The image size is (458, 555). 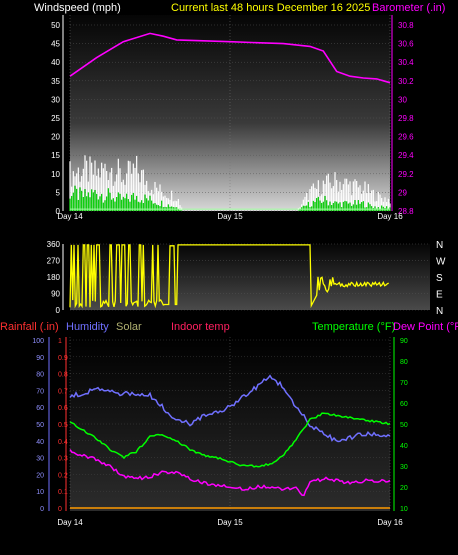 I want to click on dewpoint-label: Dew Point (°F, so click(x=425, y=327).